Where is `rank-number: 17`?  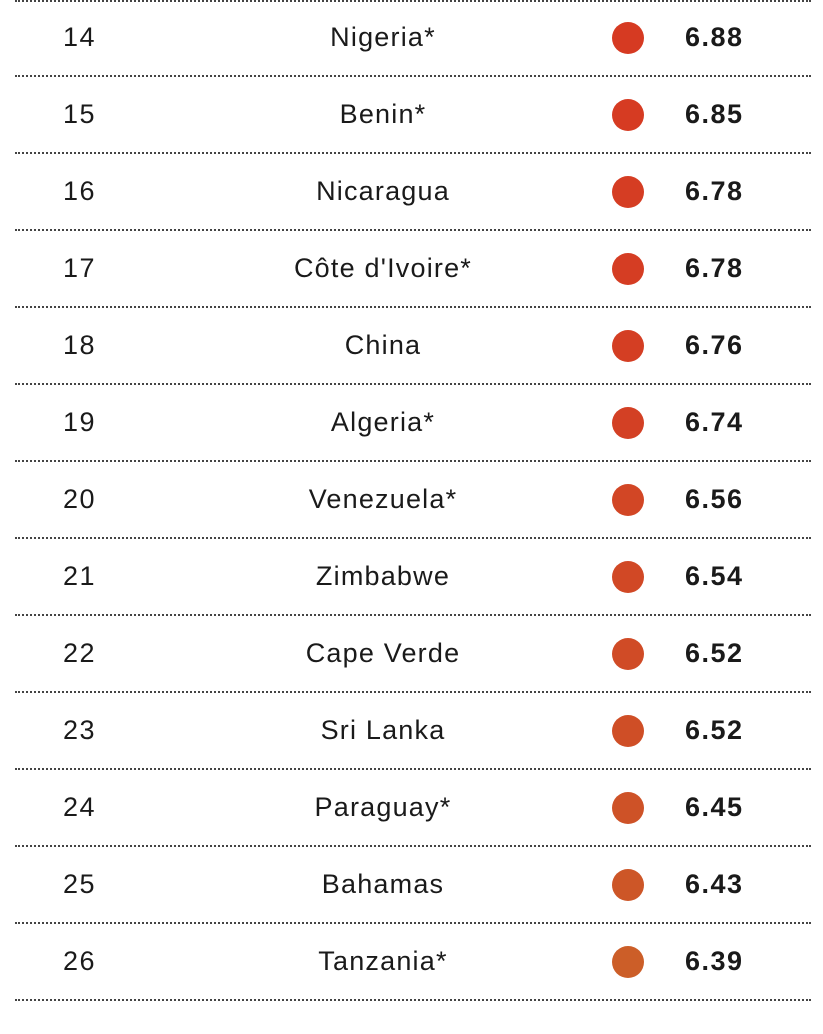
rank-number: 17 is located at coordinates (80, 268).